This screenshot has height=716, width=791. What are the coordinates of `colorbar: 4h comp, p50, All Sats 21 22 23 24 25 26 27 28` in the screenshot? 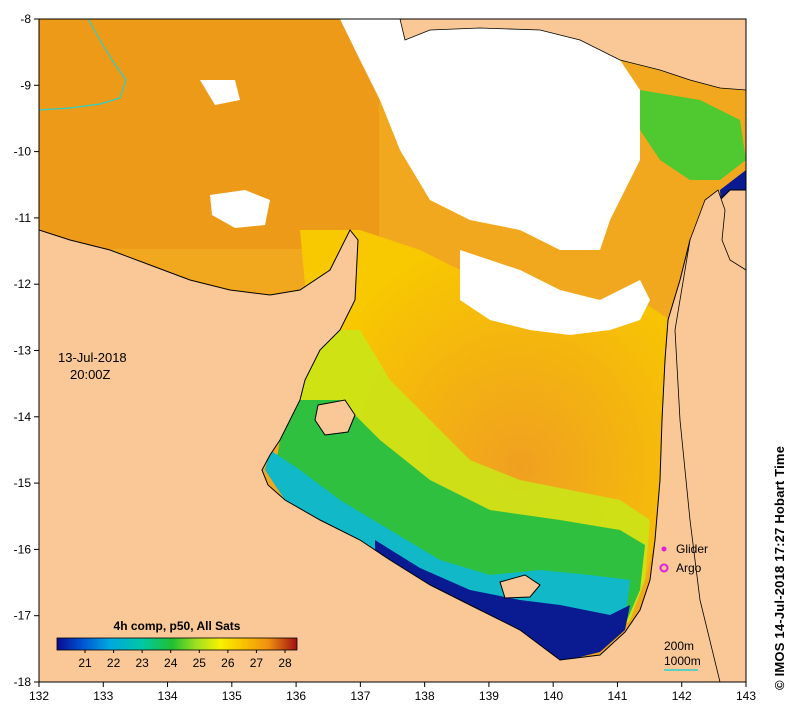 It's located at (177, 644).